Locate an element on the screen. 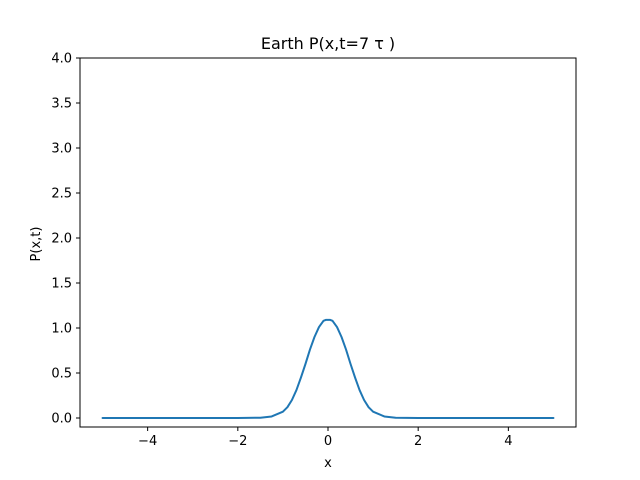 The image size is (640, 480). y-tick-label: 3.0 is located at coordinates (61, 149).